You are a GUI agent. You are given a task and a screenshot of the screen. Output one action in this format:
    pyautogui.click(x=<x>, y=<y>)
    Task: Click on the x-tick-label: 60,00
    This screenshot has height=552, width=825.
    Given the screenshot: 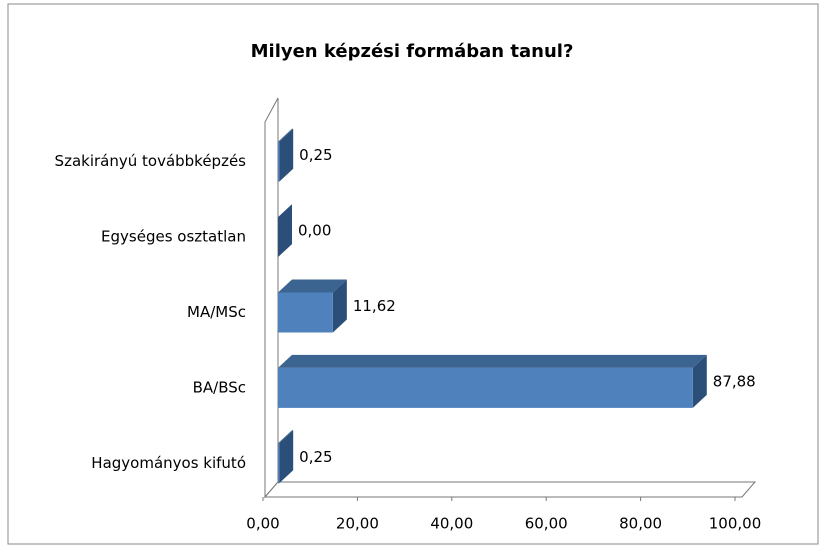 What is the action you would take?
    pyautogui.click(x=546, y=524)
    